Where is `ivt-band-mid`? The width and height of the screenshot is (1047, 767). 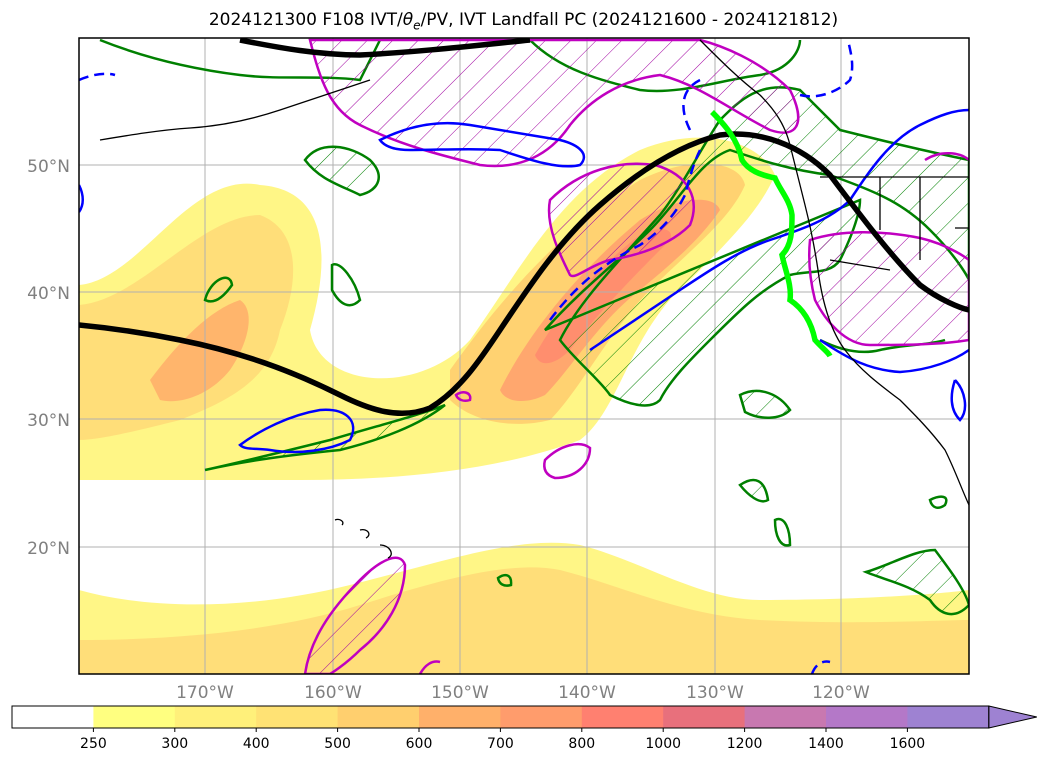
ivt-band-mid is located at coordinates (186, 327).